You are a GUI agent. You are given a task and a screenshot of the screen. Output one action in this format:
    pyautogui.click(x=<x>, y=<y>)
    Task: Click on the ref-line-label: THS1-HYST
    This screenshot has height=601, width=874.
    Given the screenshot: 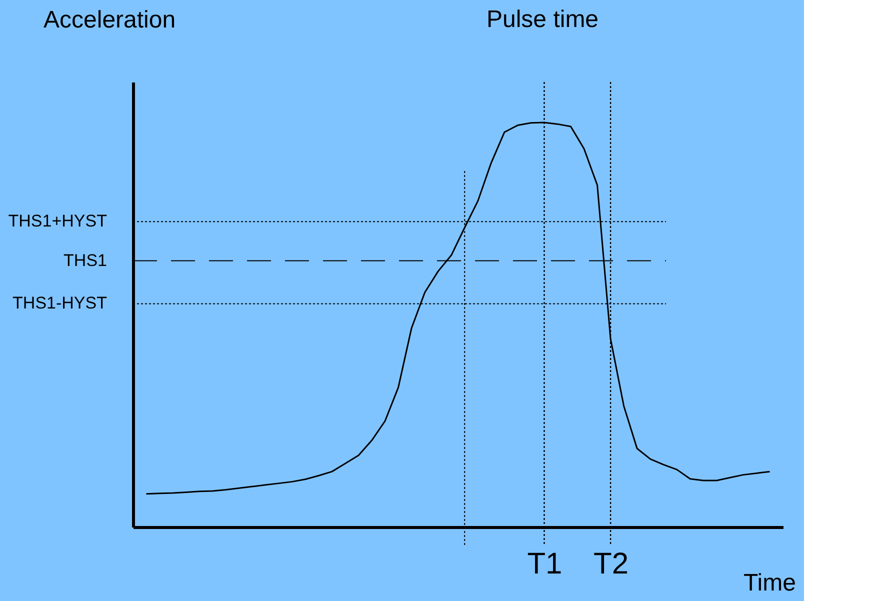 What is the action you would take?
    pyautogui.click(x=59, y=303)
    